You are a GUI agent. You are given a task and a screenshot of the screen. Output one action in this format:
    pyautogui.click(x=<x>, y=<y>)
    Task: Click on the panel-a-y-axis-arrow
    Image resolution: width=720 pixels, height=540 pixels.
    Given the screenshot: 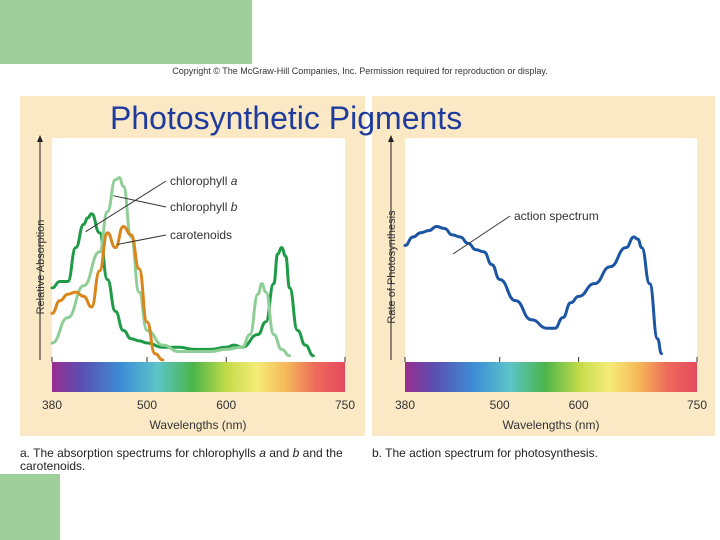 What is the action you would take?
    pyautogui.click(x=40, y=138)
    